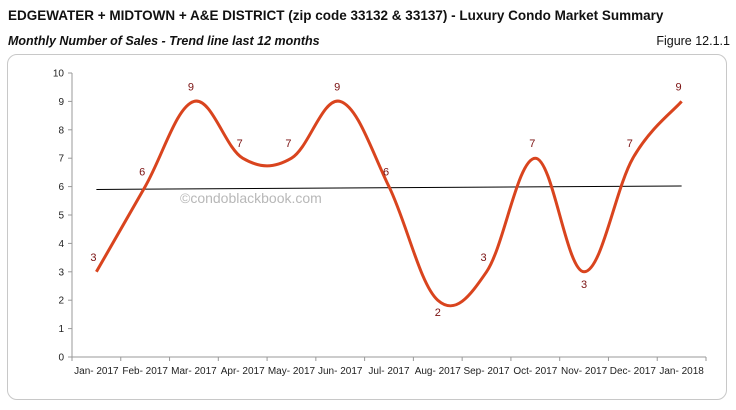 The width and height of the screenshot is (736, 410). I want to click on x-tick-label: Oct- 2017, so click(535, 371).